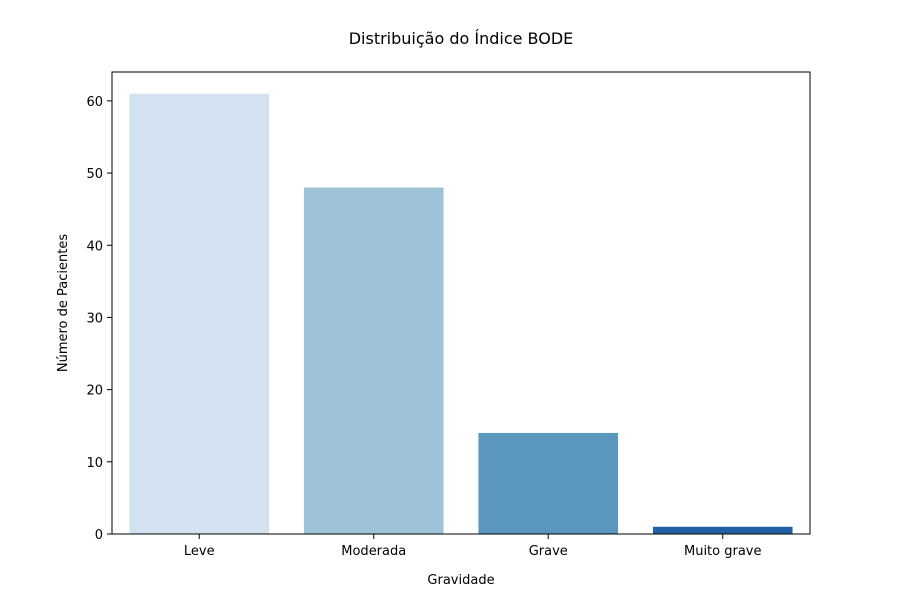  What do you see at coordinates (199, 551) in the screenshot?
I see `x-tick-label: Leve` at bounding box center [199, 551].